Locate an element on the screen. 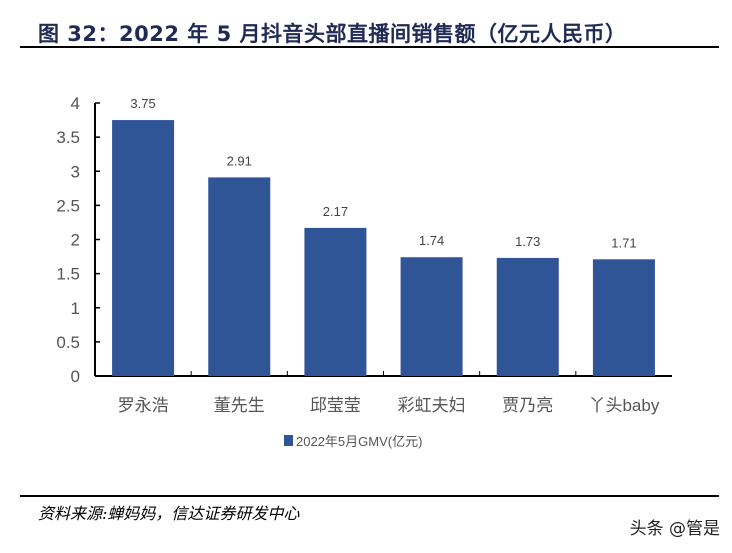 This screenshot has height=553, width=732. y-tick-label: 2.5 is located at coordinates (68, 205).